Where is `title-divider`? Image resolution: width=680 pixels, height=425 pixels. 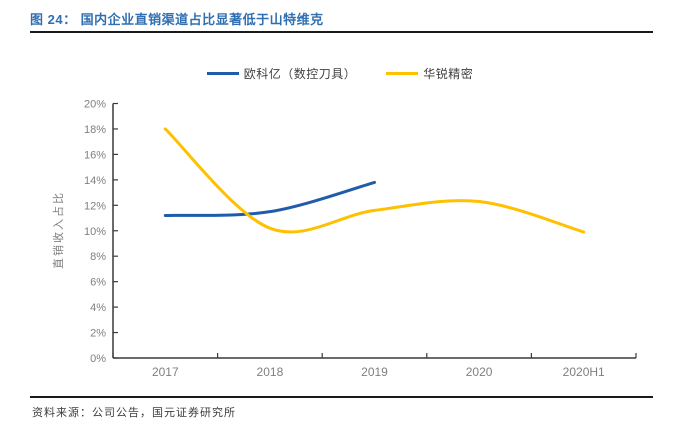 title-divider is located at coordinates (341, 32).